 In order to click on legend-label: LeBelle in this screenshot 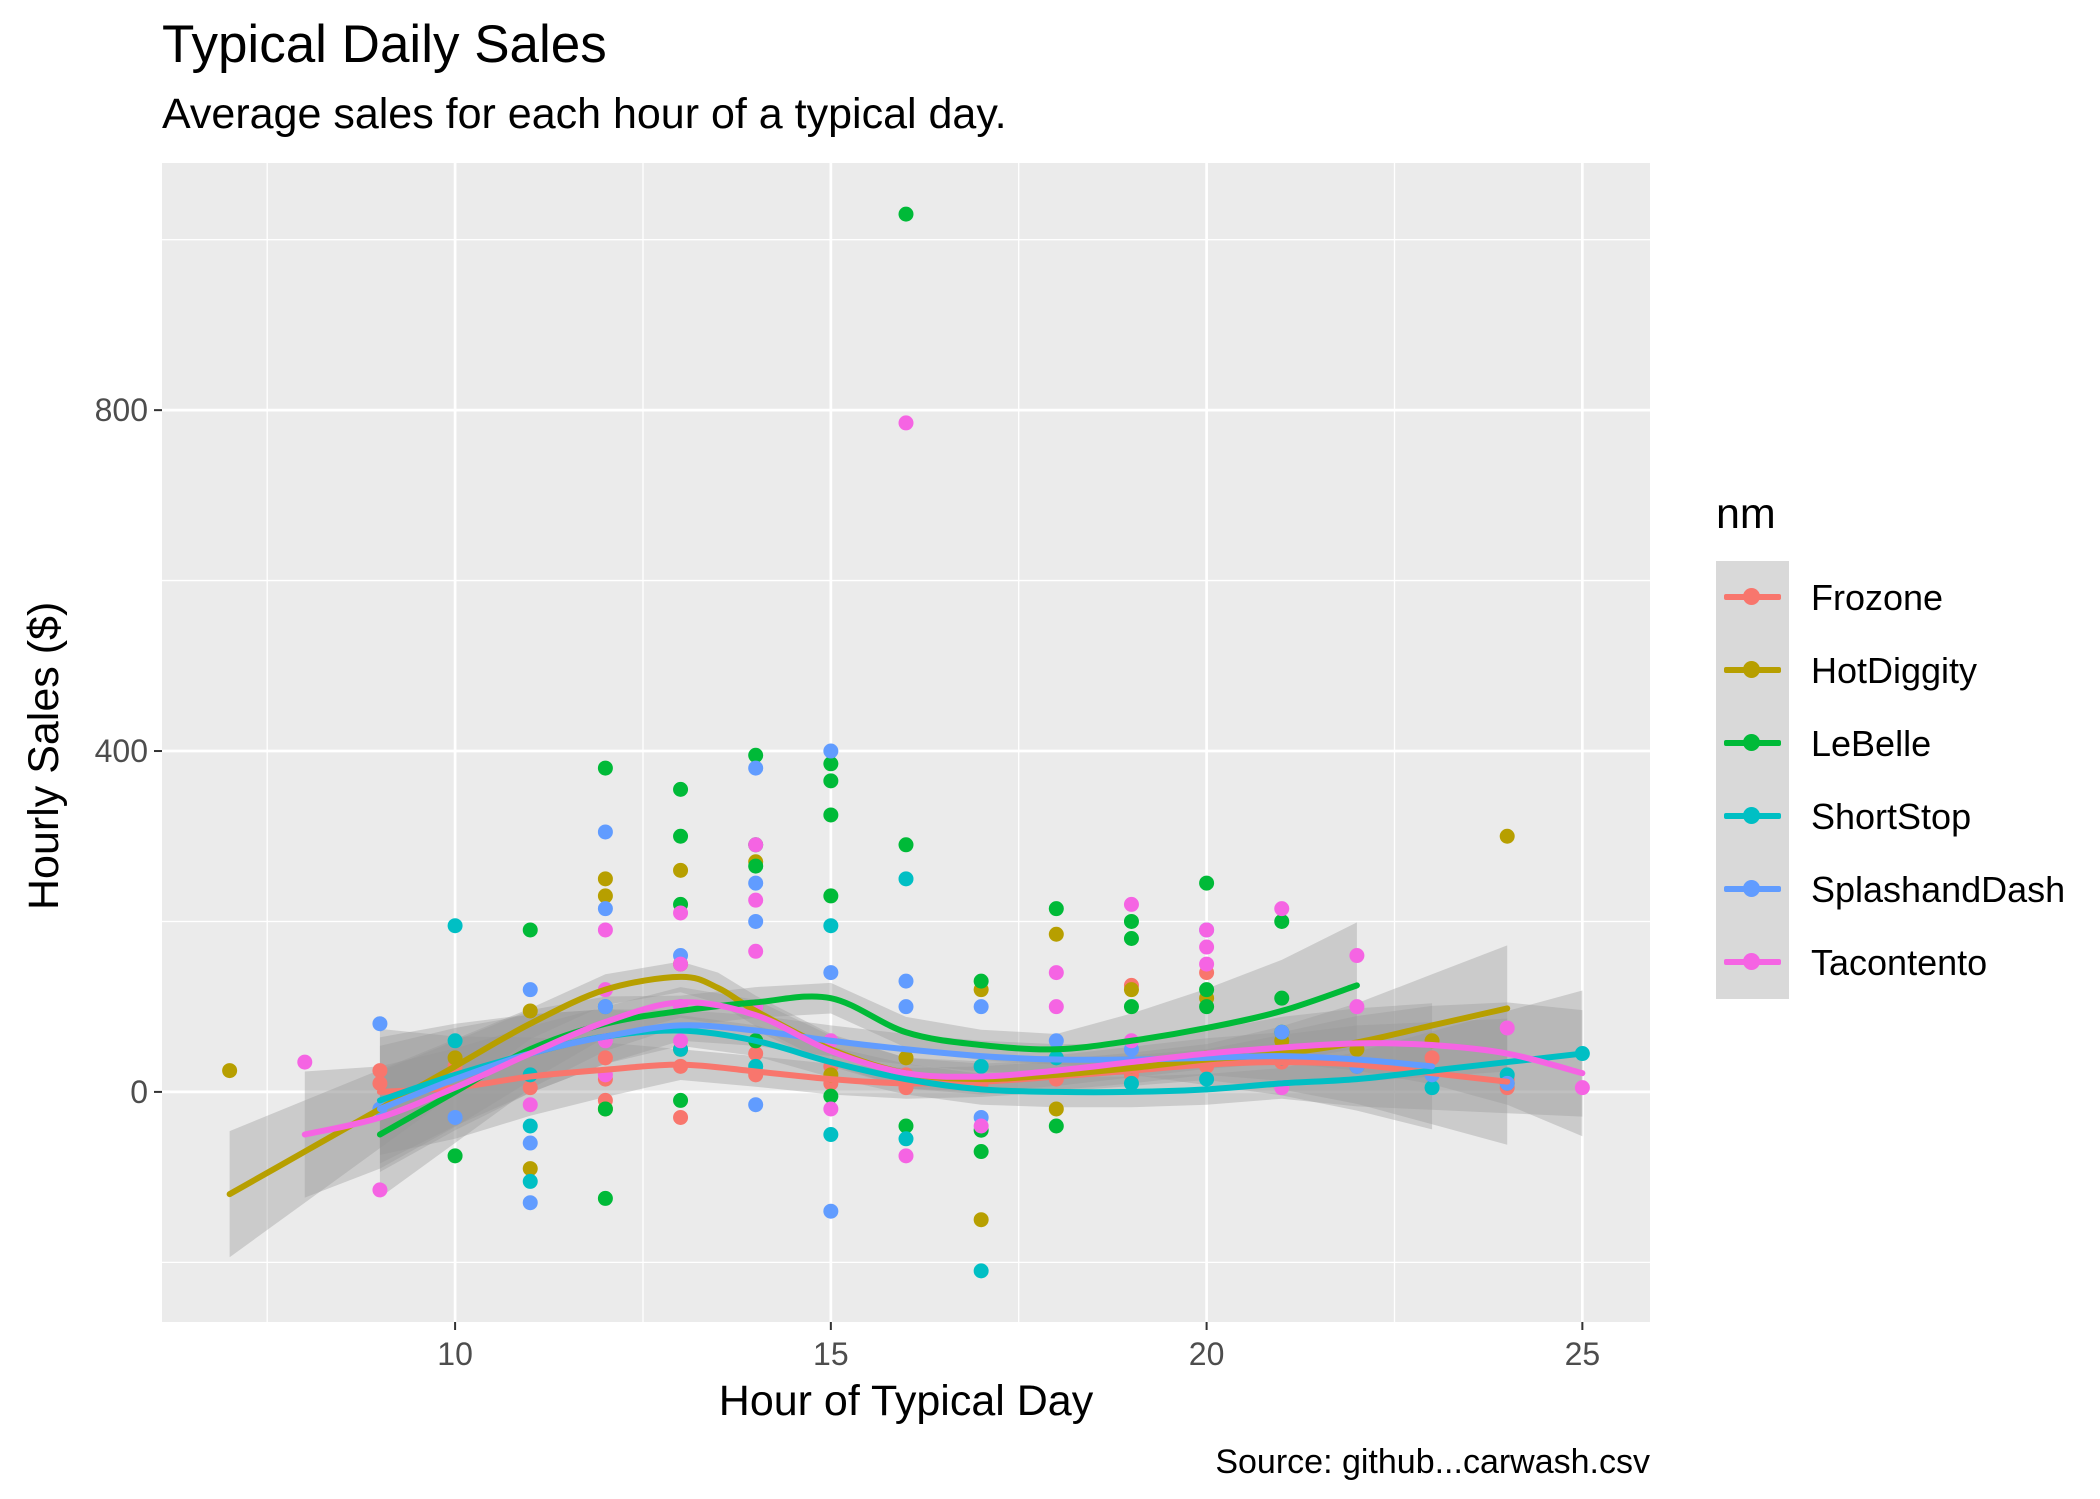, I will do `click(1871, 743)`.